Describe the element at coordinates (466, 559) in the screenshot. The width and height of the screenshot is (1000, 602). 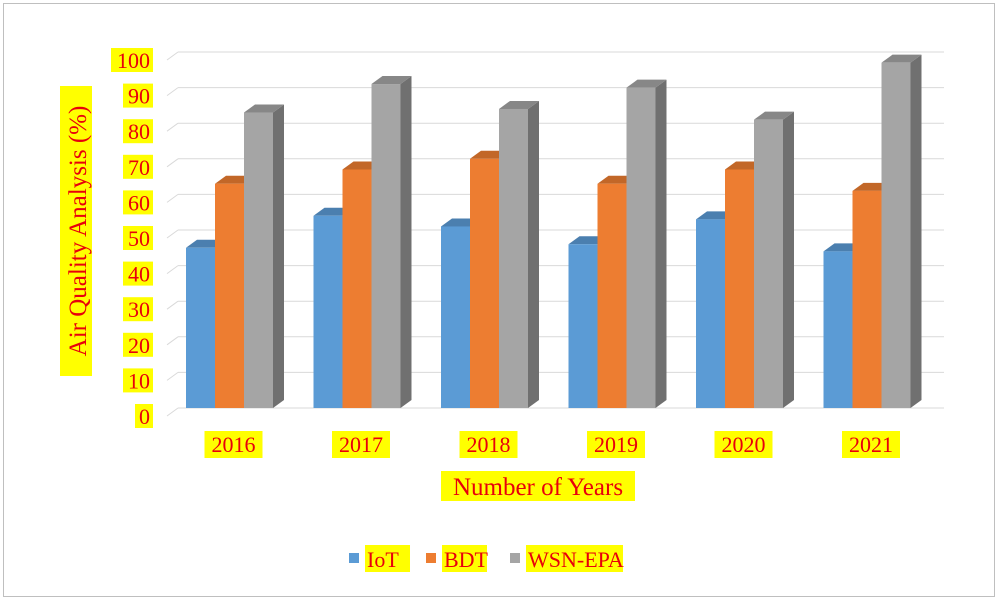
I see `legend-label: BDT` at that location.